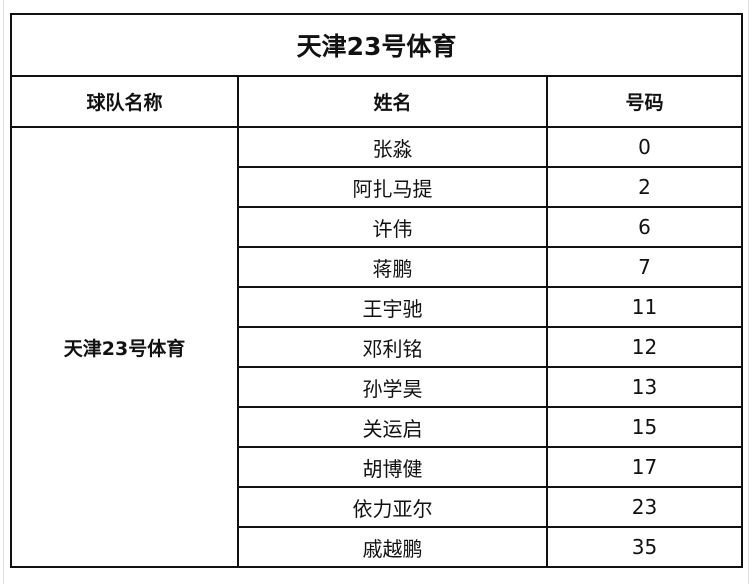  Describe the element at coordinates (392, 467) in the screenshot. I see `player-name: 胡博健` at that location.